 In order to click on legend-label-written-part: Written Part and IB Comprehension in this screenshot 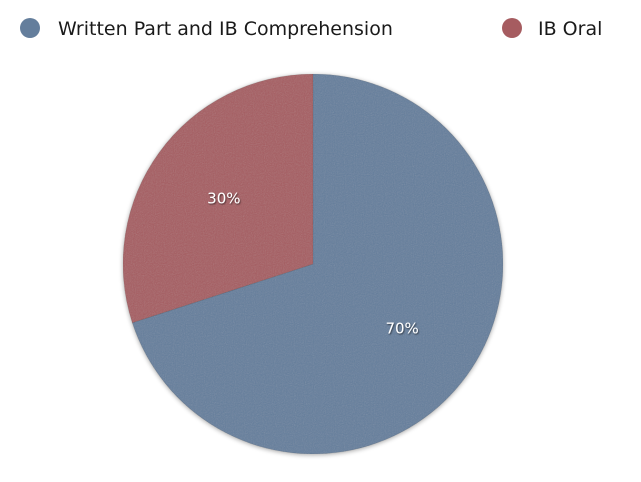, I will do `click(225, 29)`.